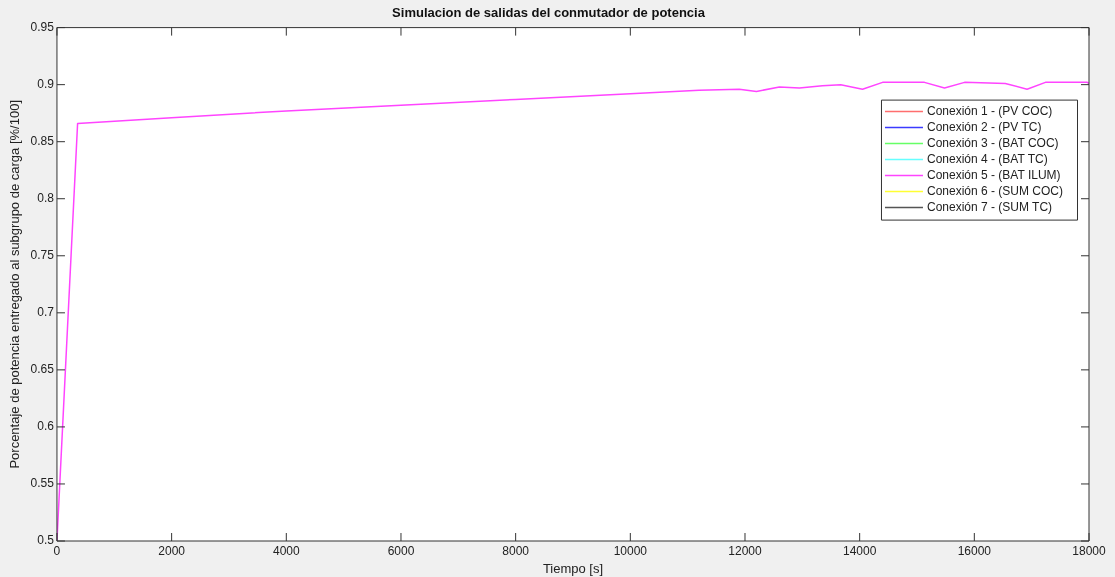 The width and height of the screenshot is (1115, 577). What do you see at coordinates (974, 550) in the screenshot?
I see `x-tick-label: 16000` at bounding box center [974, 550].